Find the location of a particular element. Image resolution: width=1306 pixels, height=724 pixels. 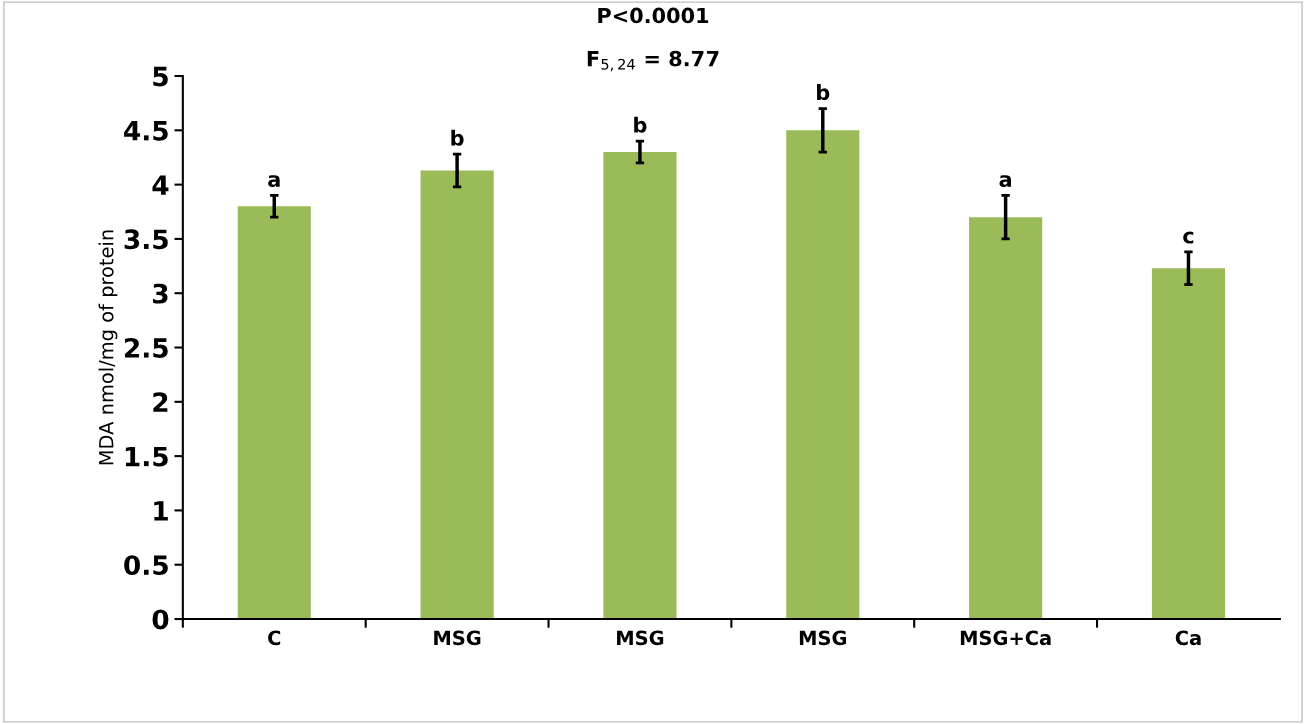

x-tick-label: C is located at coordinates (274, 638).